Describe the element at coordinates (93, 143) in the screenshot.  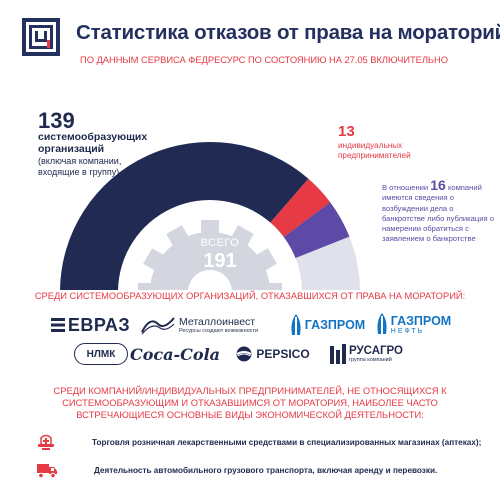
I see `segment-orgs-label: системообразующих организаций` at that location.